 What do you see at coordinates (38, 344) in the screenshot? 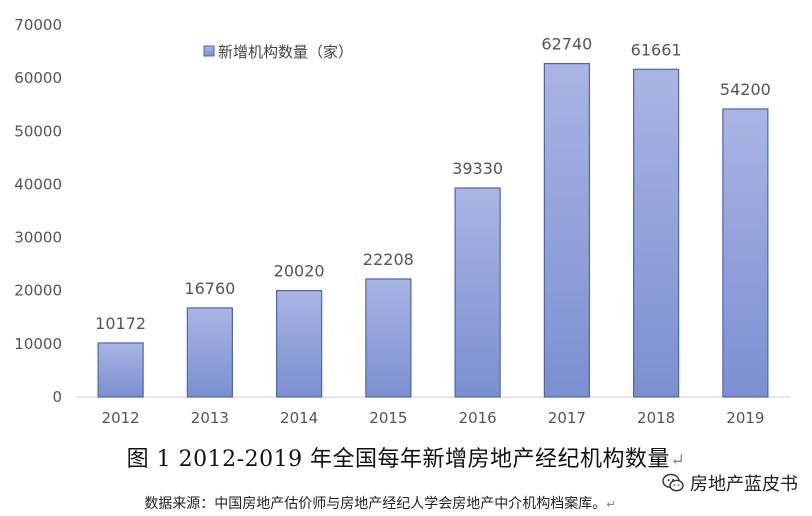
I see `y-tick-label: 10000` at bounding box center [38, 344].